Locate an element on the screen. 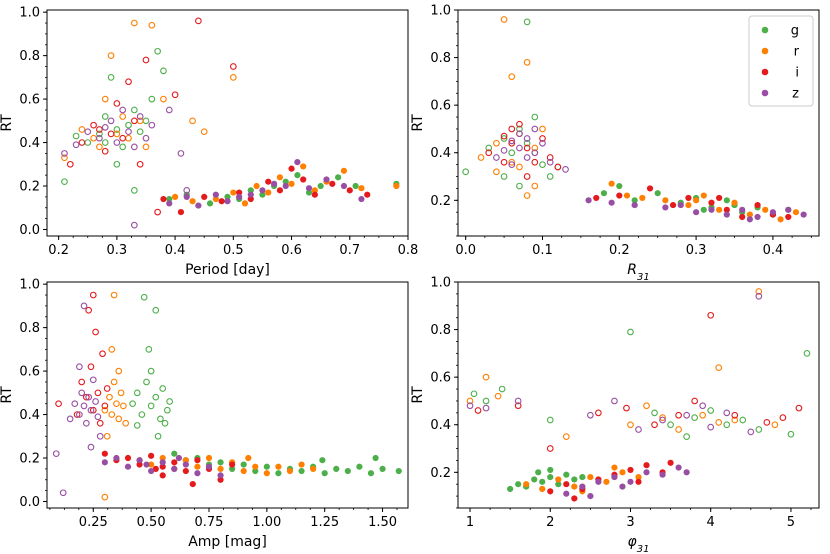 This screenshot has width=830, height=554. x-axis-label: φ31 is located at coordinates (639, 544).